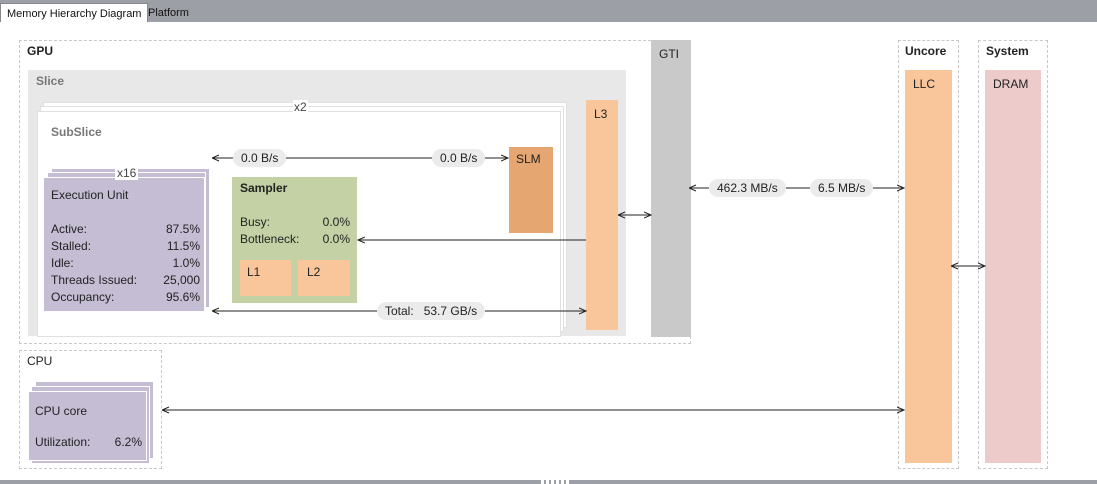  What do you see at coordinates (450, 311) in the screenshot?
I see `total-value: 53.7 GB/s` at bounding box center [450, 311].